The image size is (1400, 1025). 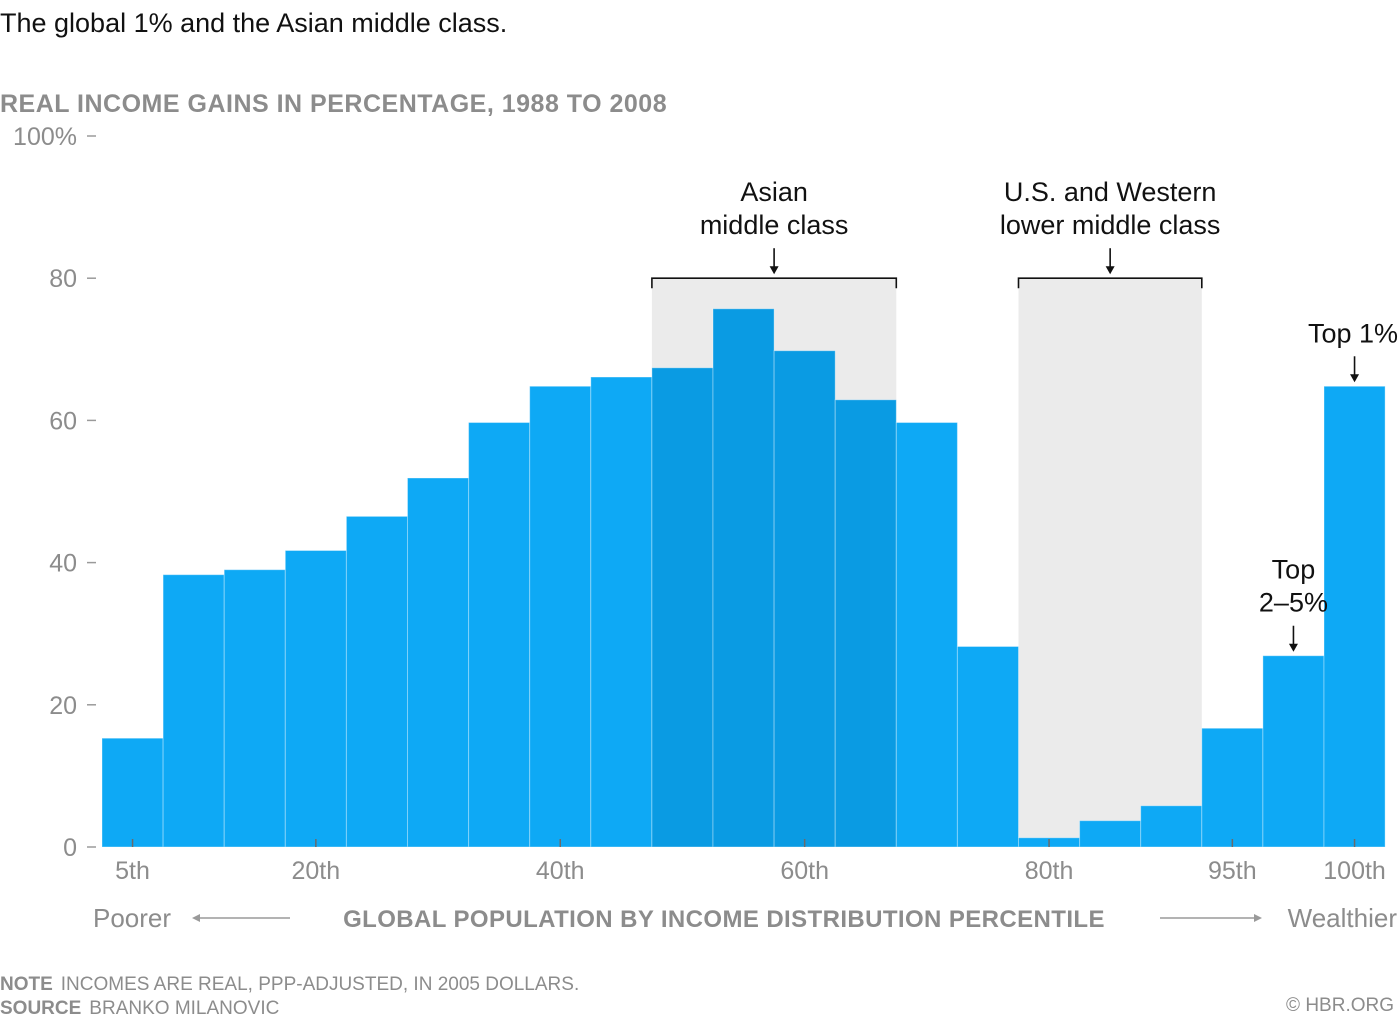 What do you see at coordinates (1354, 871) in the screenshot?
I see `x-tick-label-6: 100th` at bounding box center [1354, 871].